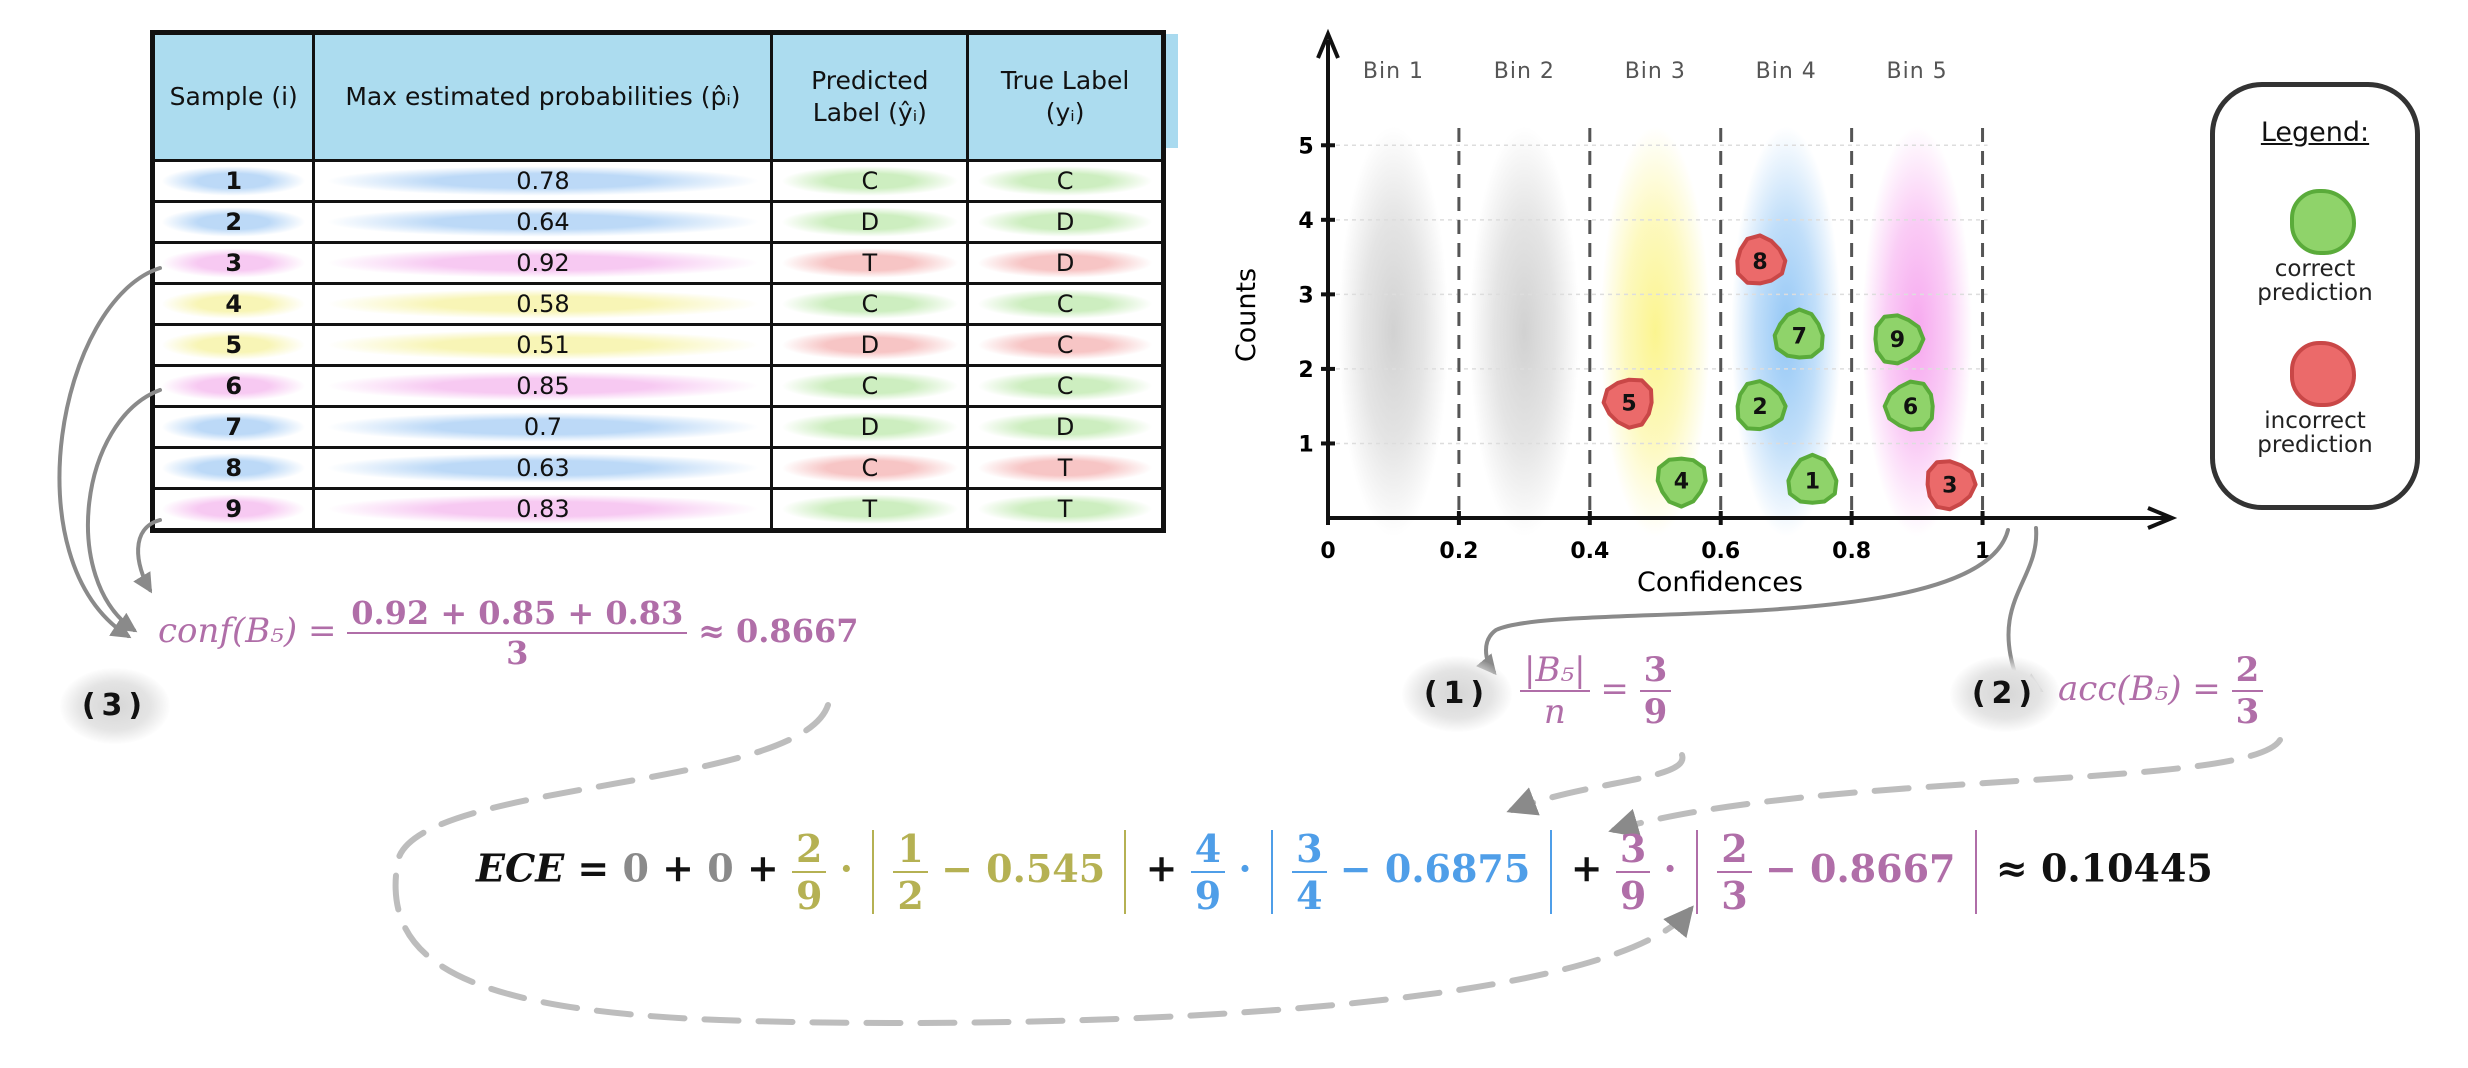 The image size is (2468, 1068). What do you see at coordinates (1633, 872) in the screenshot?
I see `bin5-weight: 3 9` at bounding box center [1633, 872].